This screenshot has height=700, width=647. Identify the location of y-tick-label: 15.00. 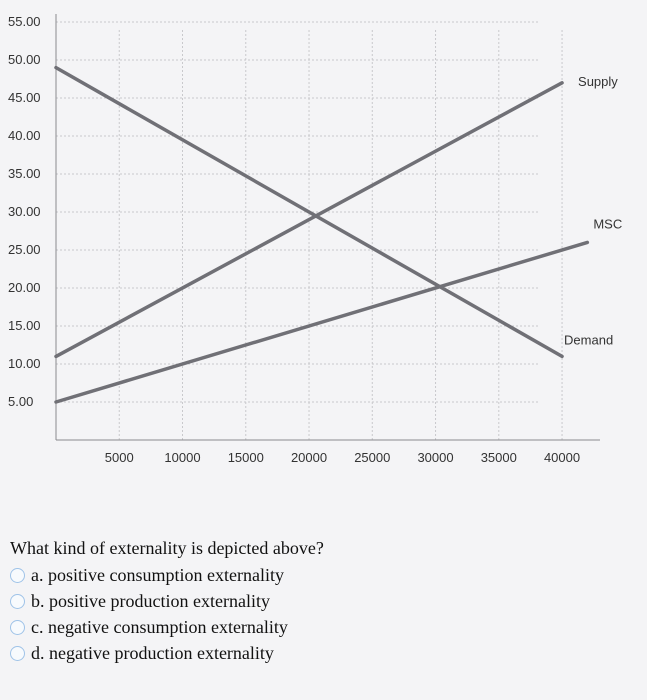
(24, 325).